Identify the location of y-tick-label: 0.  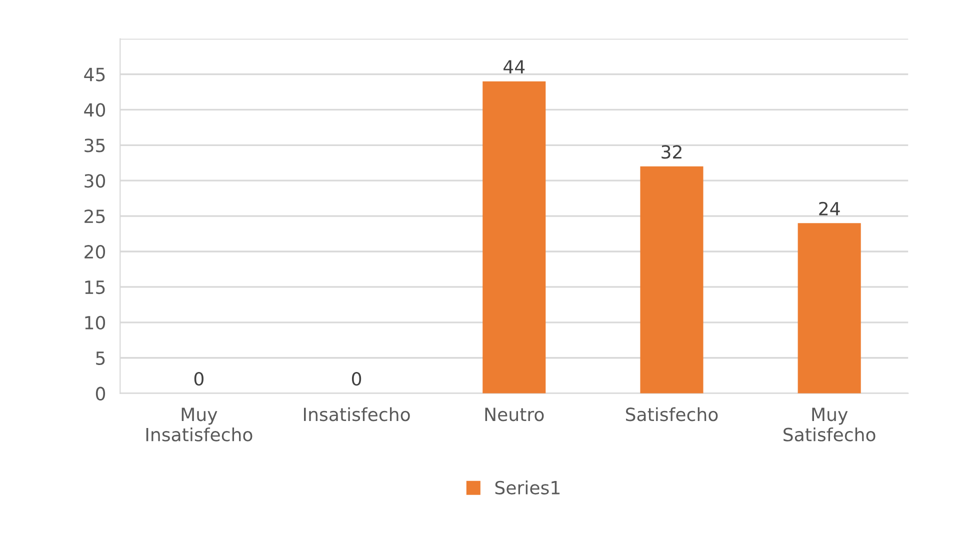
(101, 393).